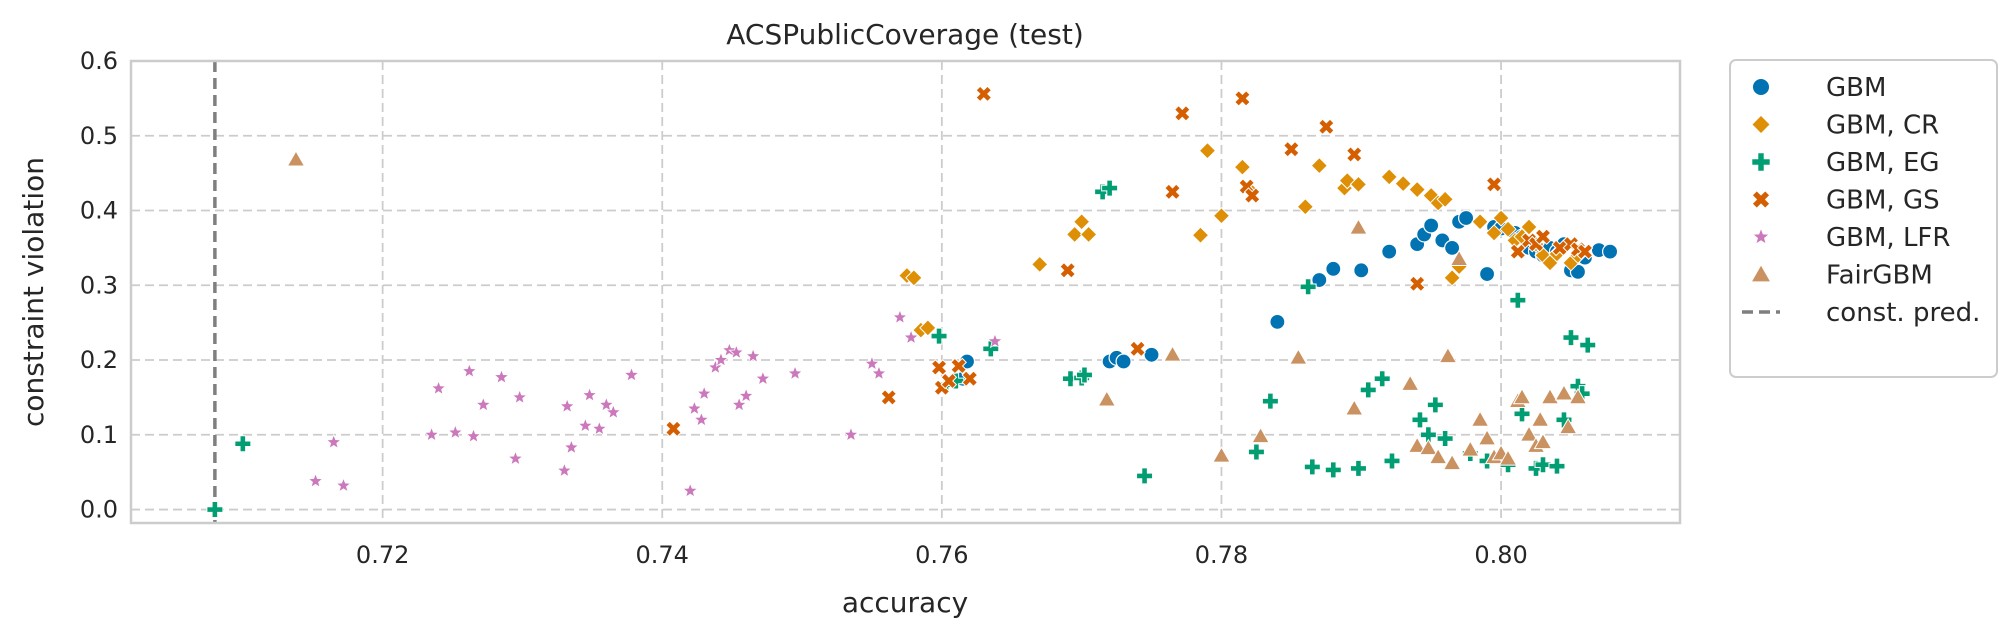 The height and width of the screenshot is (640, 2016). I want to click on legend-label: GBM, LFR, so click(1888, 238).